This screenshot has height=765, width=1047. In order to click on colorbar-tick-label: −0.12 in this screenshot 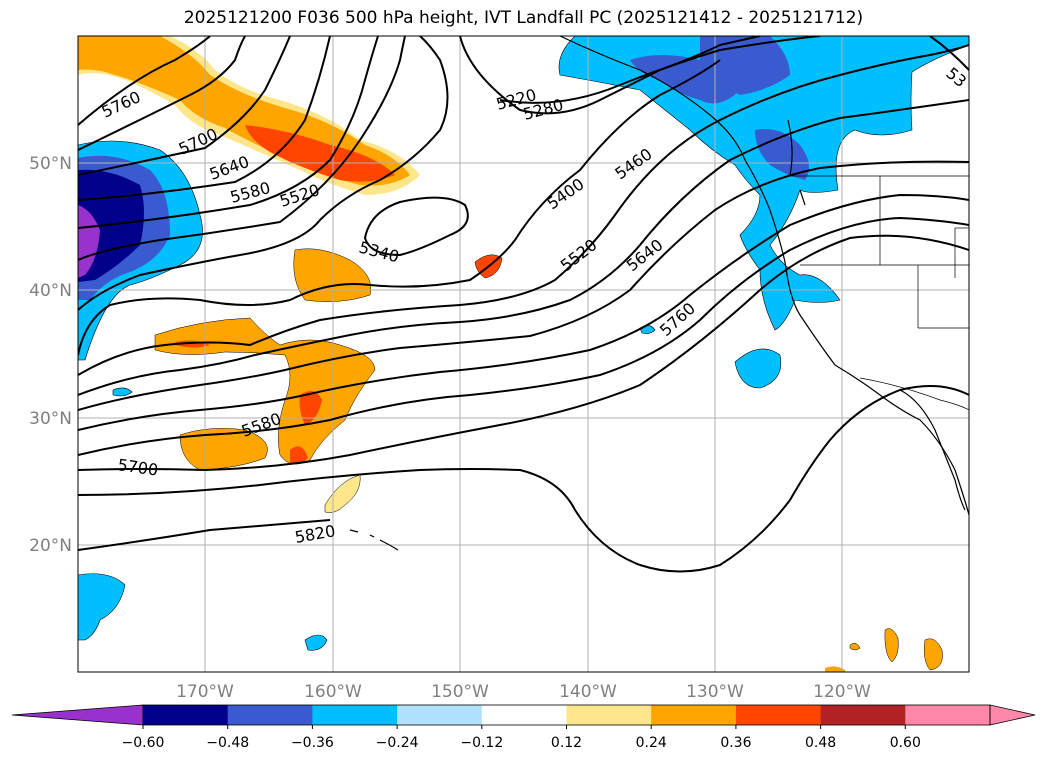, I will do `click(481, 743)`.